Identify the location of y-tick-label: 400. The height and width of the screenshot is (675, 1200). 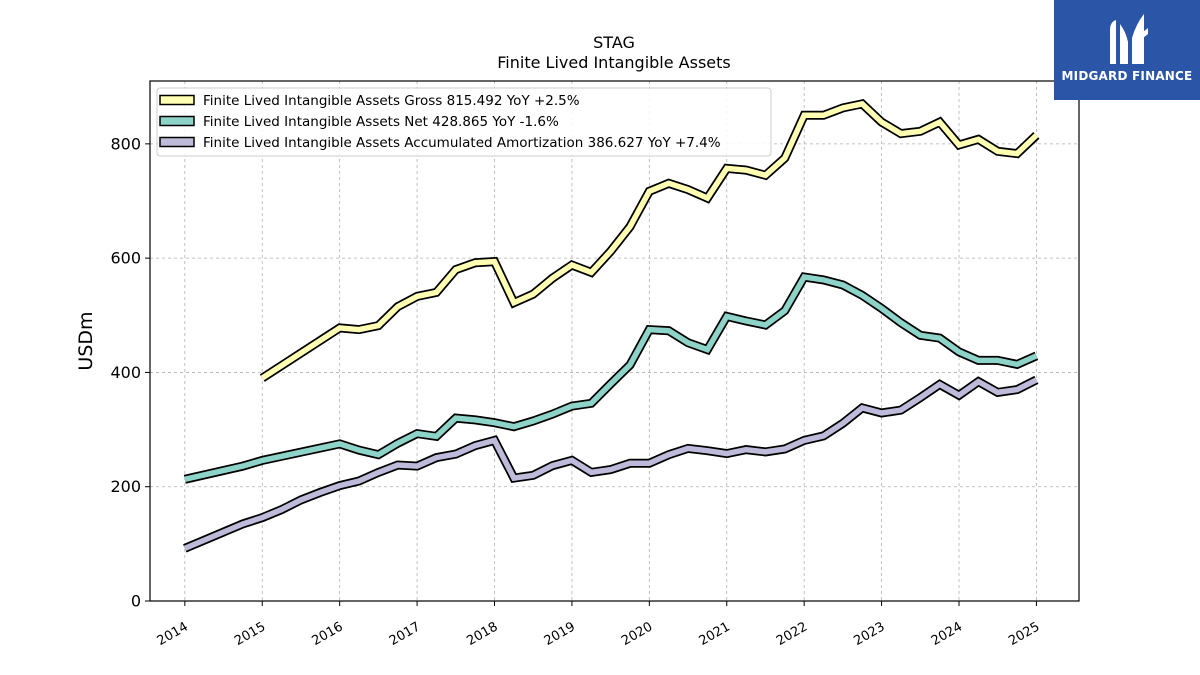
(125, 372).